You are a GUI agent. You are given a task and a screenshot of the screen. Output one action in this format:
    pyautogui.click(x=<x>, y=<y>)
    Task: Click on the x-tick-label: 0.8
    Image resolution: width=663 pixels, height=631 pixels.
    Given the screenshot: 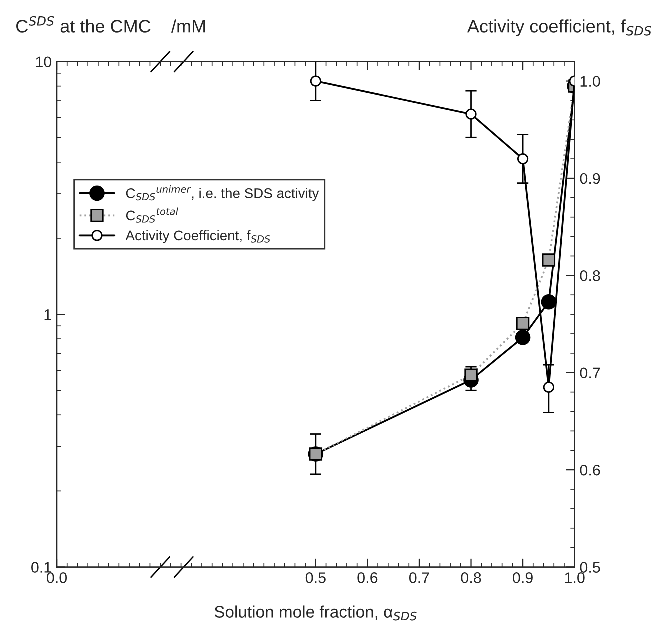 What is the action you would take?
    pyautogui.click(x=471, y=578)
    